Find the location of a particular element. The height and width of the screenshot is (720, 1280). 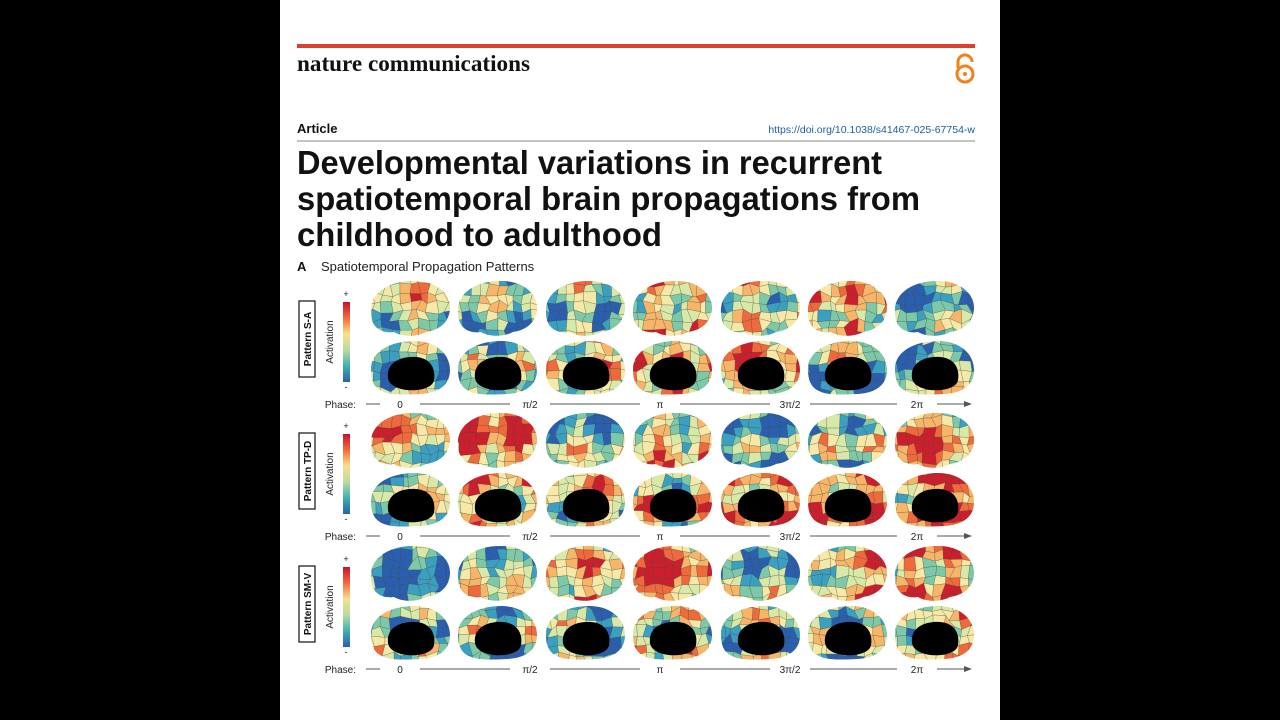

phase-tick: 0 is located at coordinates (400, 537).